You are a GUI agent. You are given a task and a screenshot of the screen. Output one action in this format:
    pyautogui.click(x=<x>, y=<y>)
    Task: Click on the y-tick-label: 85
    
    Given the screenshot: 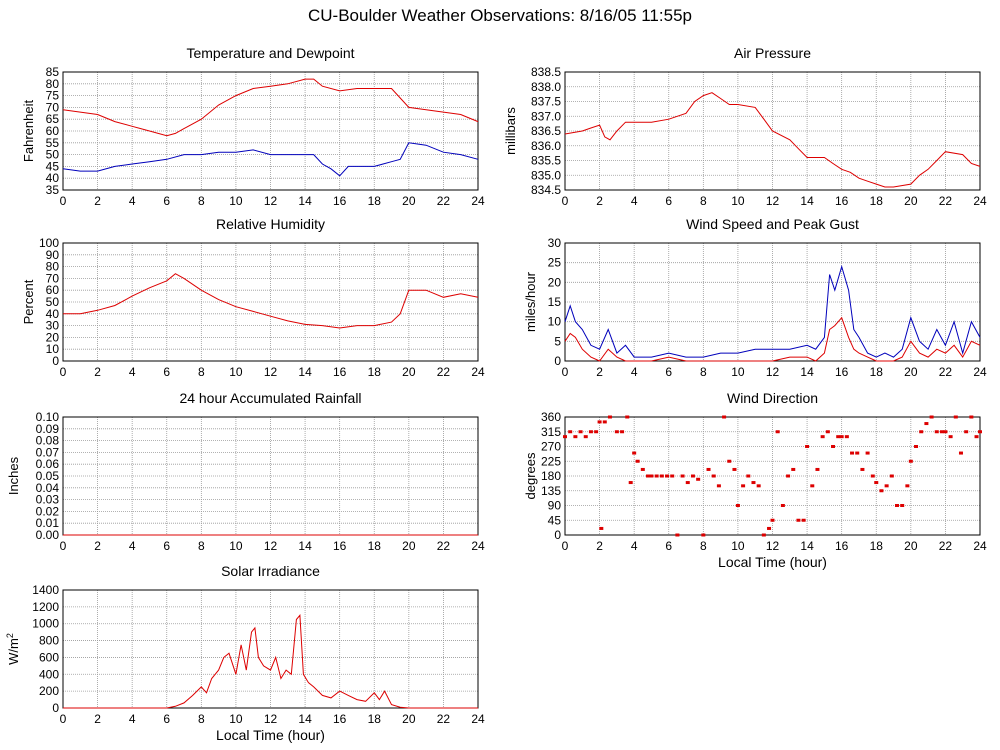 What is the action you would take?
    pyautogui.click(x=53, y=72)
    